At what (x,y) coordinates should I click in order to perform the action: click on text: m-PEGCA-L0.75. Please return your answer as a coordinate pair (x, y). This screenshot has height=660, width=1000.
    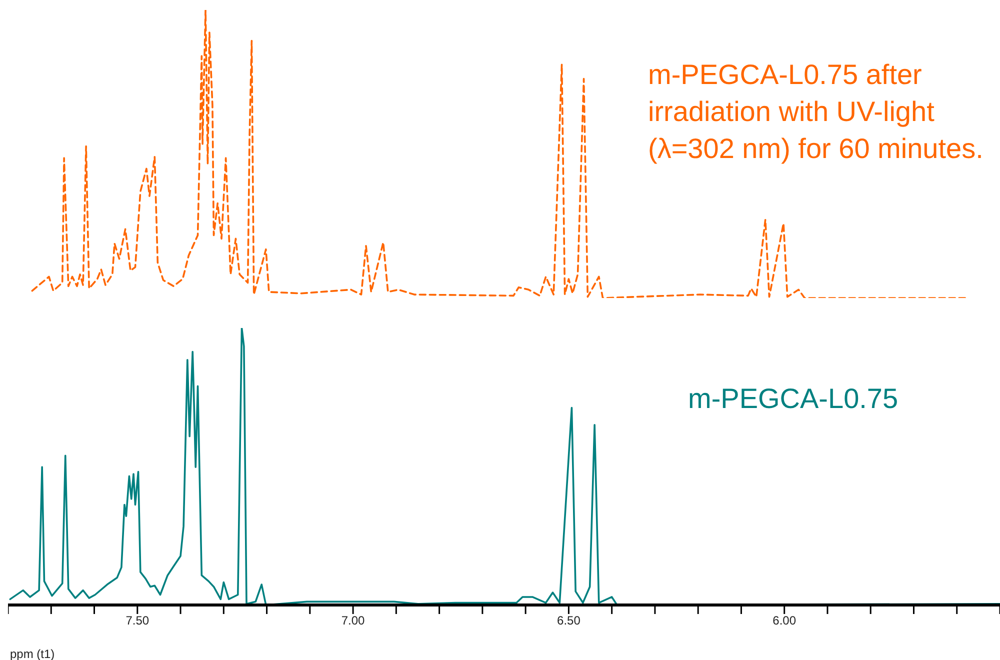
    Looking at the image, I should click on (794, 399).